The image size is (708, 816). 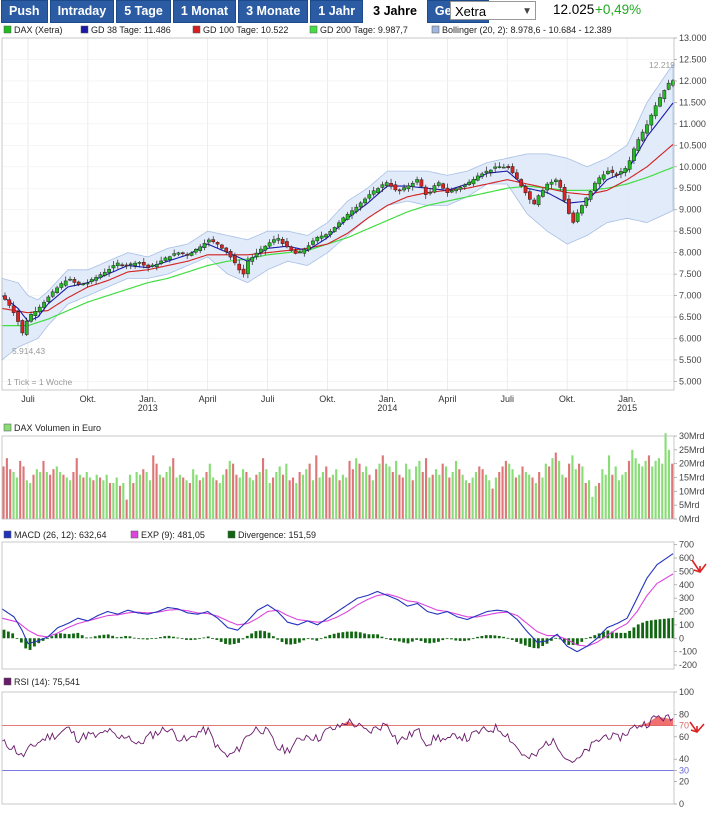 What do you see at coordinates (690, 317) in the screenshot?
I see `y-tick-label: 6.500` at bounding box center [690, 317].